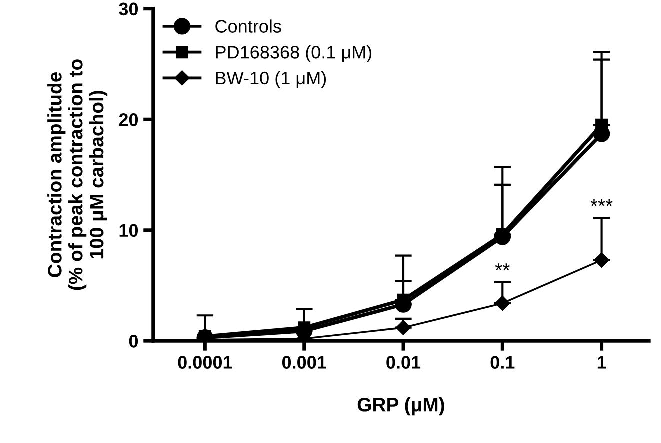 The width and height of the screenshot is (661, 443). I want to click on legend-label: BW-10 (1 μM), so click(271, 79).